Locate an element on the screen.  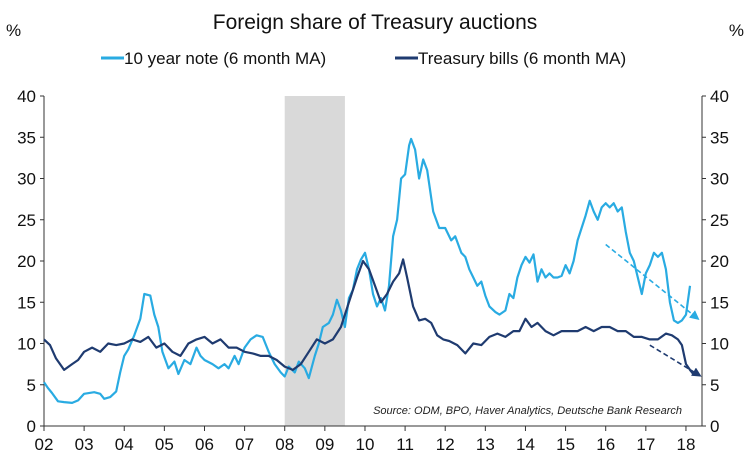
y-tick-label-right: 35 is located at coordinates (719, 137).